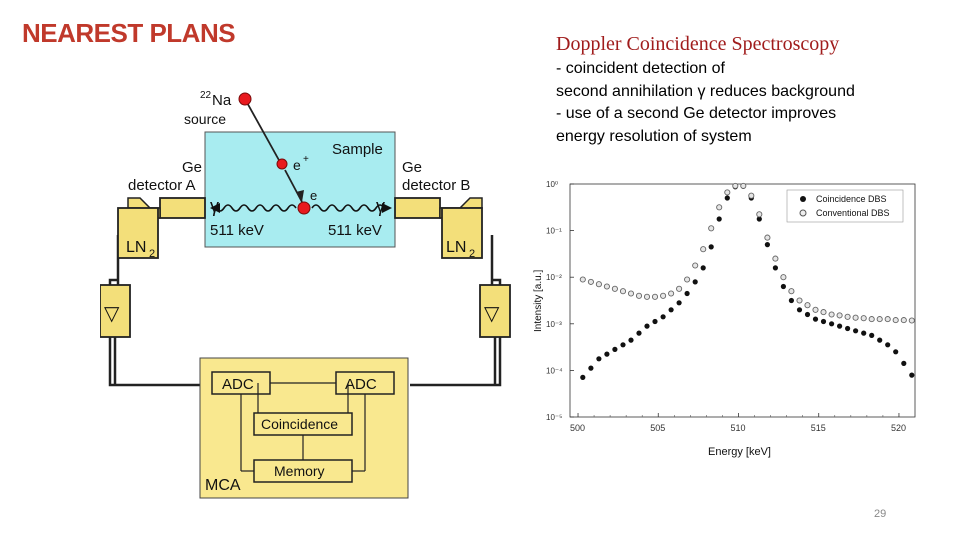  I want to click on ln2-left-label: LN, so click(136, 247).